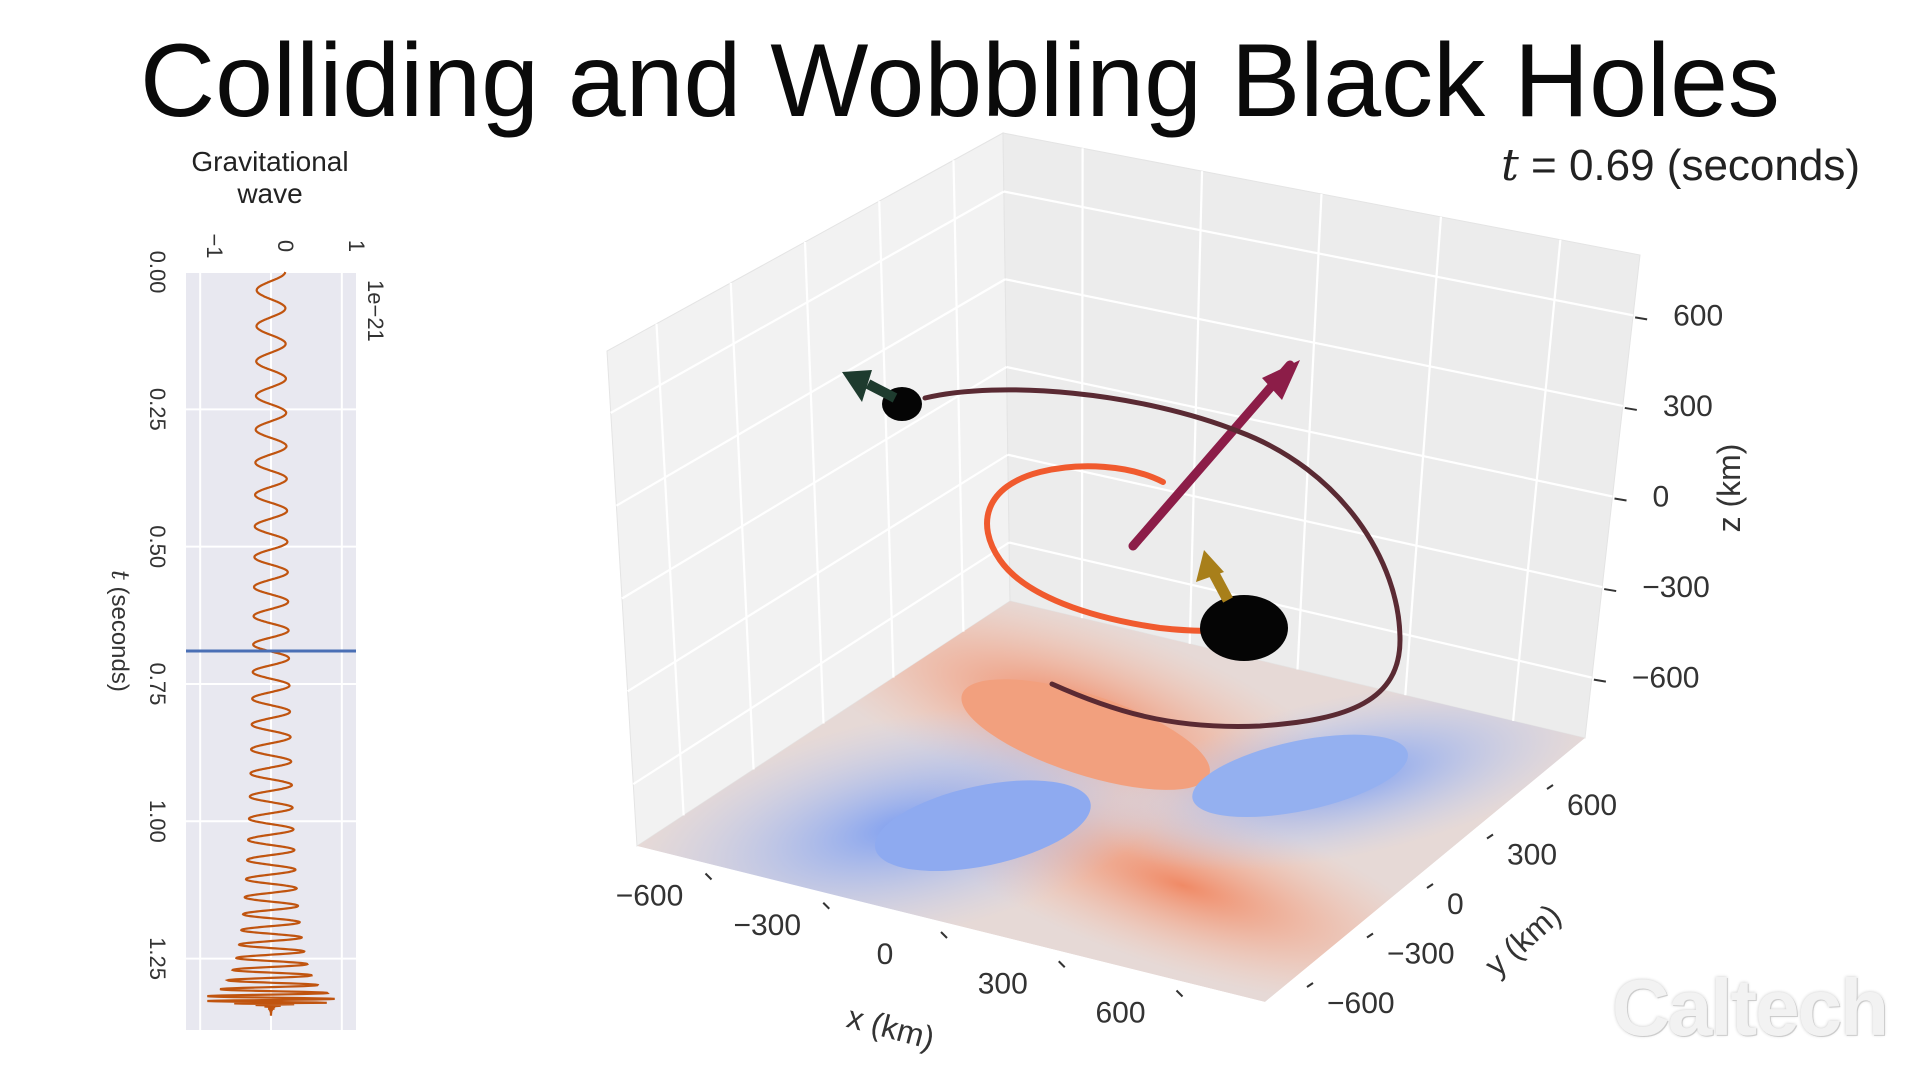 The width and height of the screenshot is (1920, 1080). Describe the element at coordinates (356, 246) in the screenshot. I see `wave-x-tick-label: 1` at that location.